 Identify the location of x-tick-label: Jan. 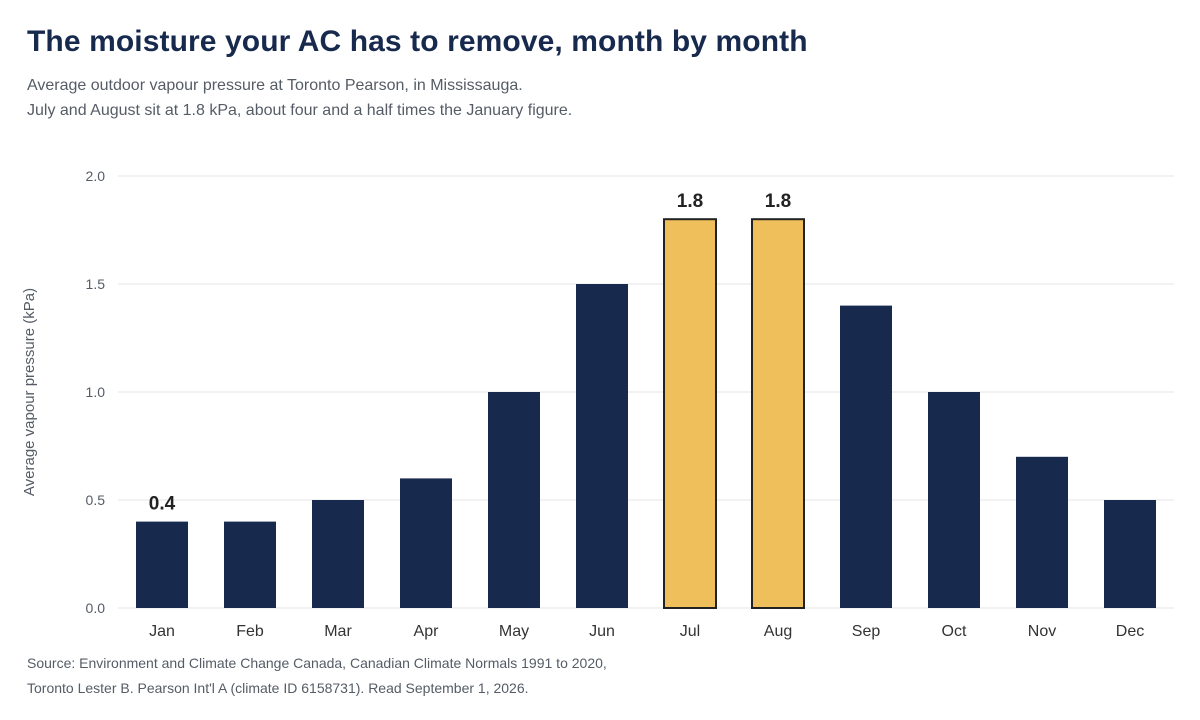
(162, 631).